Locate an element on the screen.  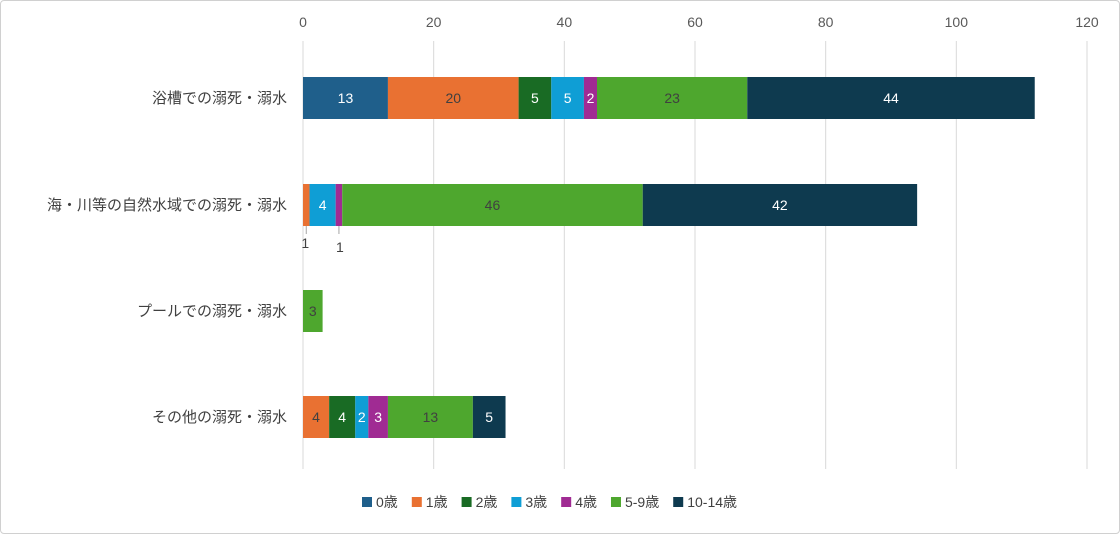
legend-entry: 1歳 is located at coordinates (437, 502).